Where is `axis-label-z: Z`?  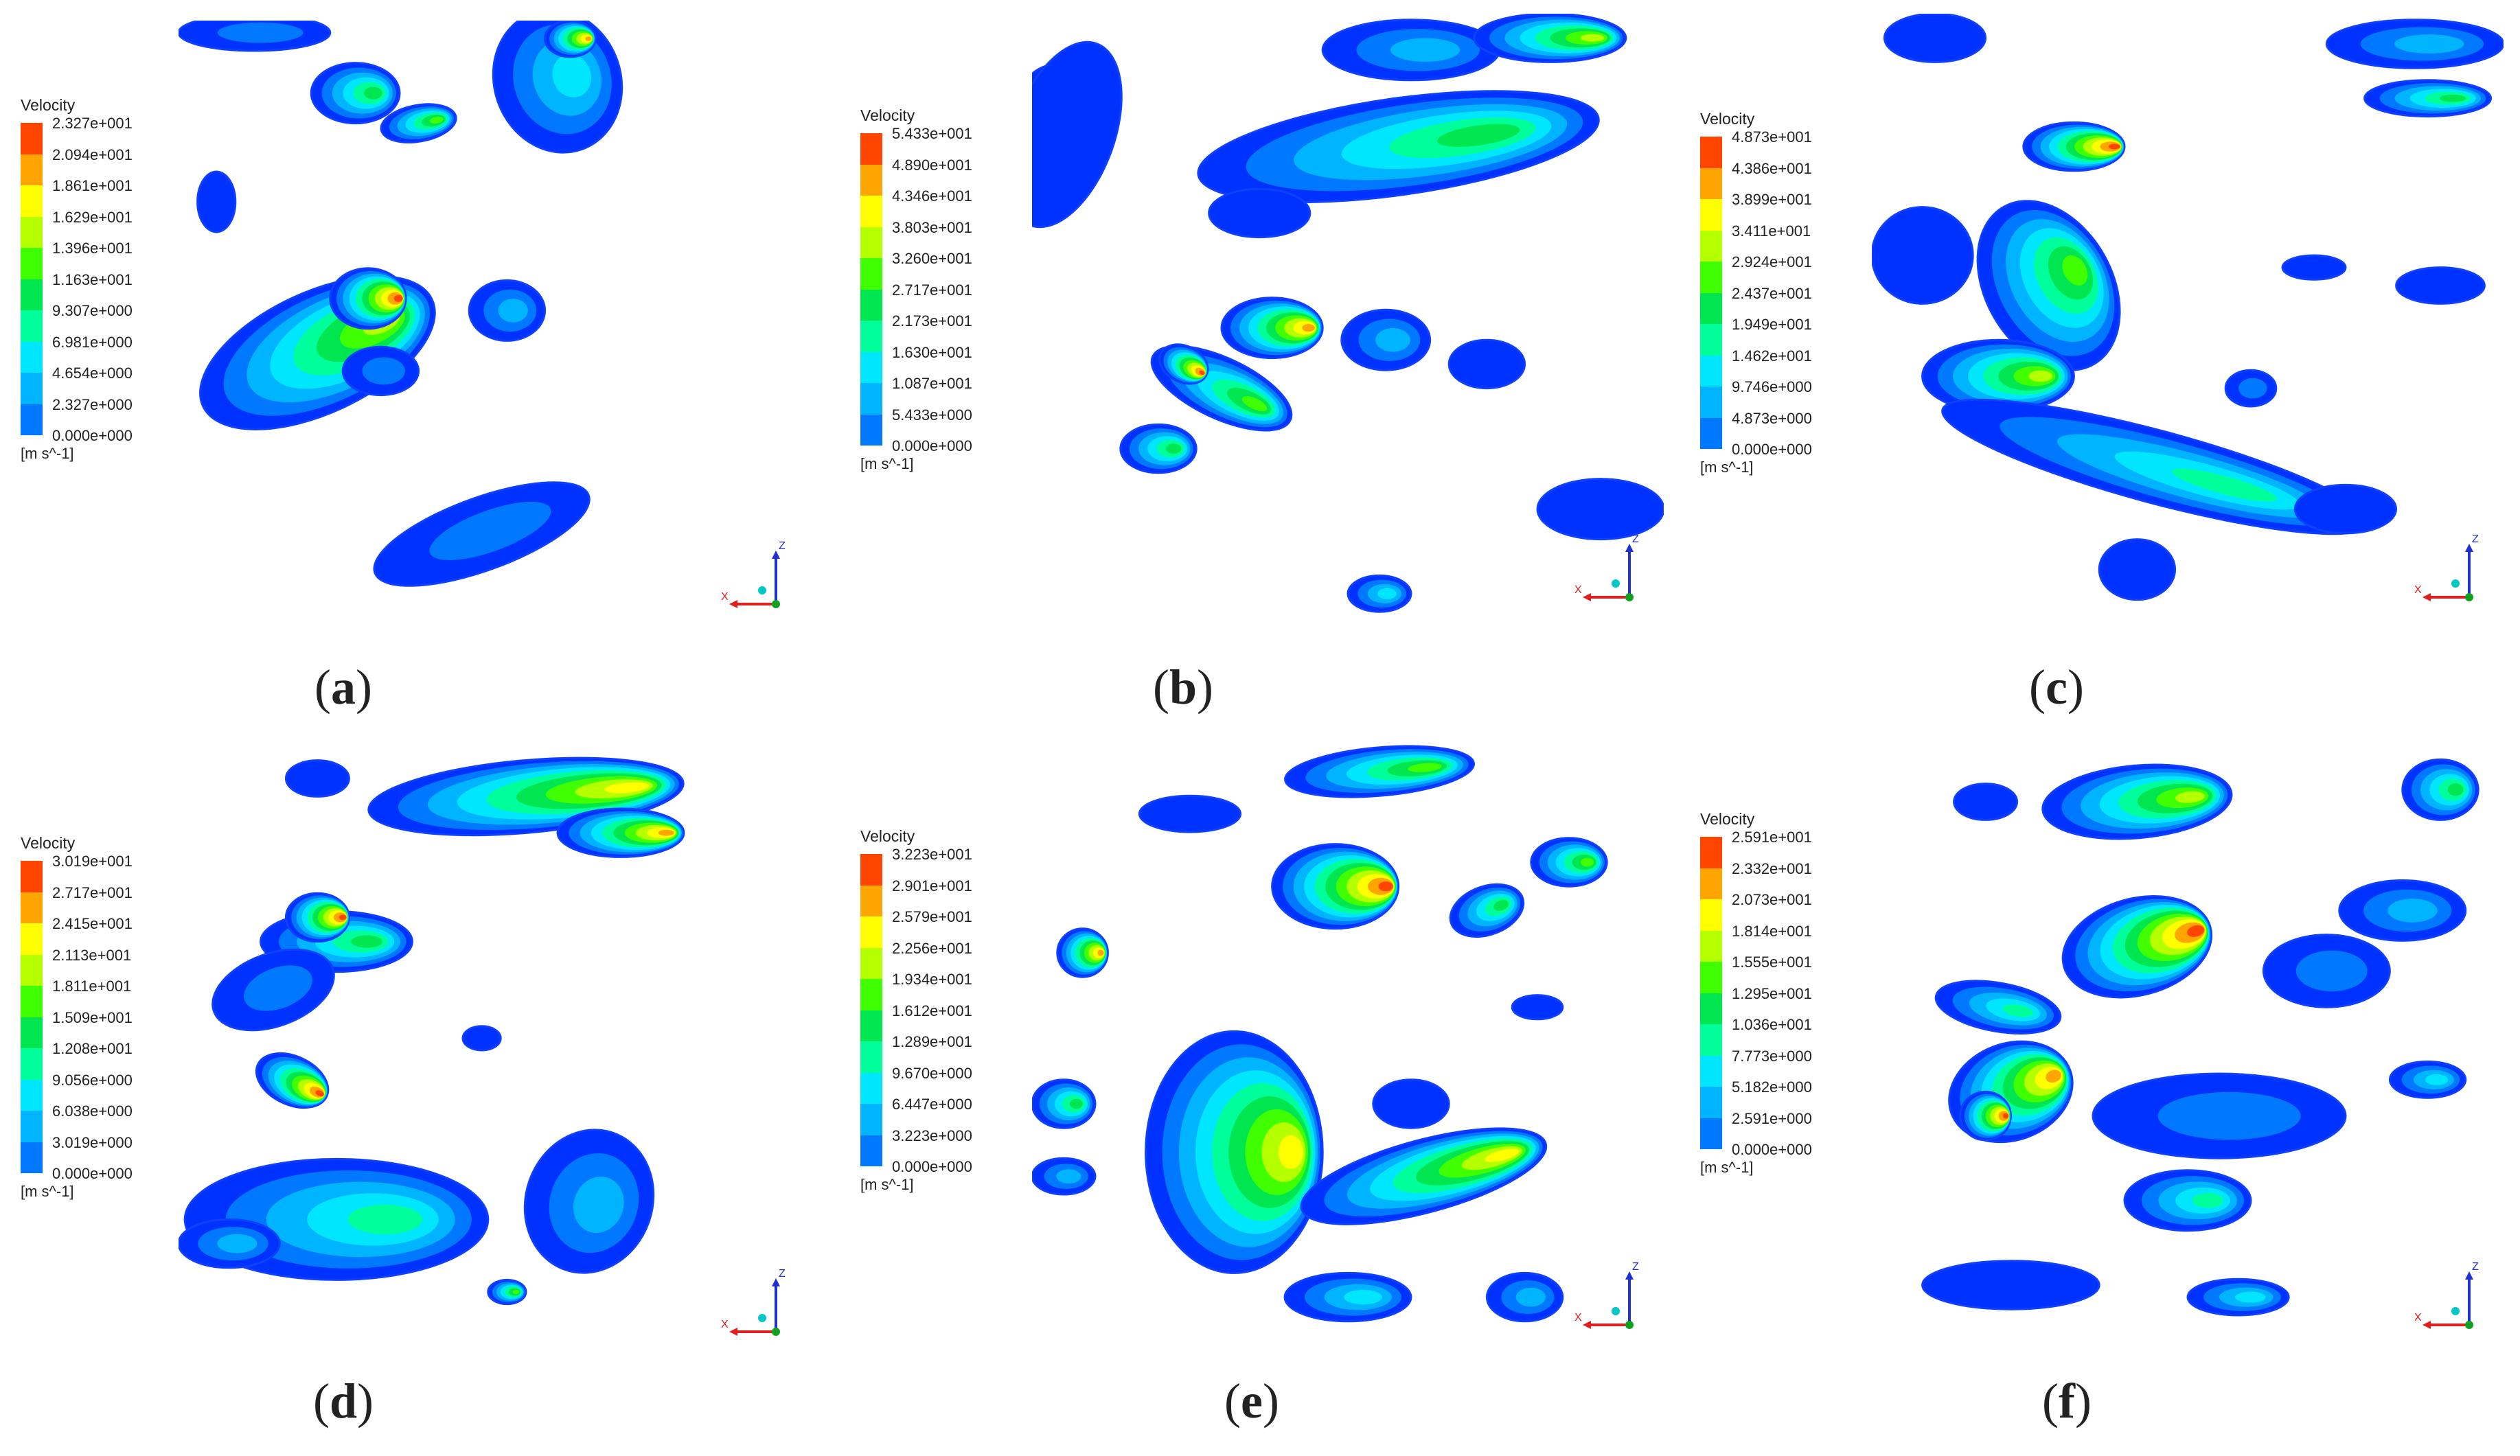 axis-label-z: Z is located at coordinates (1635, 539).